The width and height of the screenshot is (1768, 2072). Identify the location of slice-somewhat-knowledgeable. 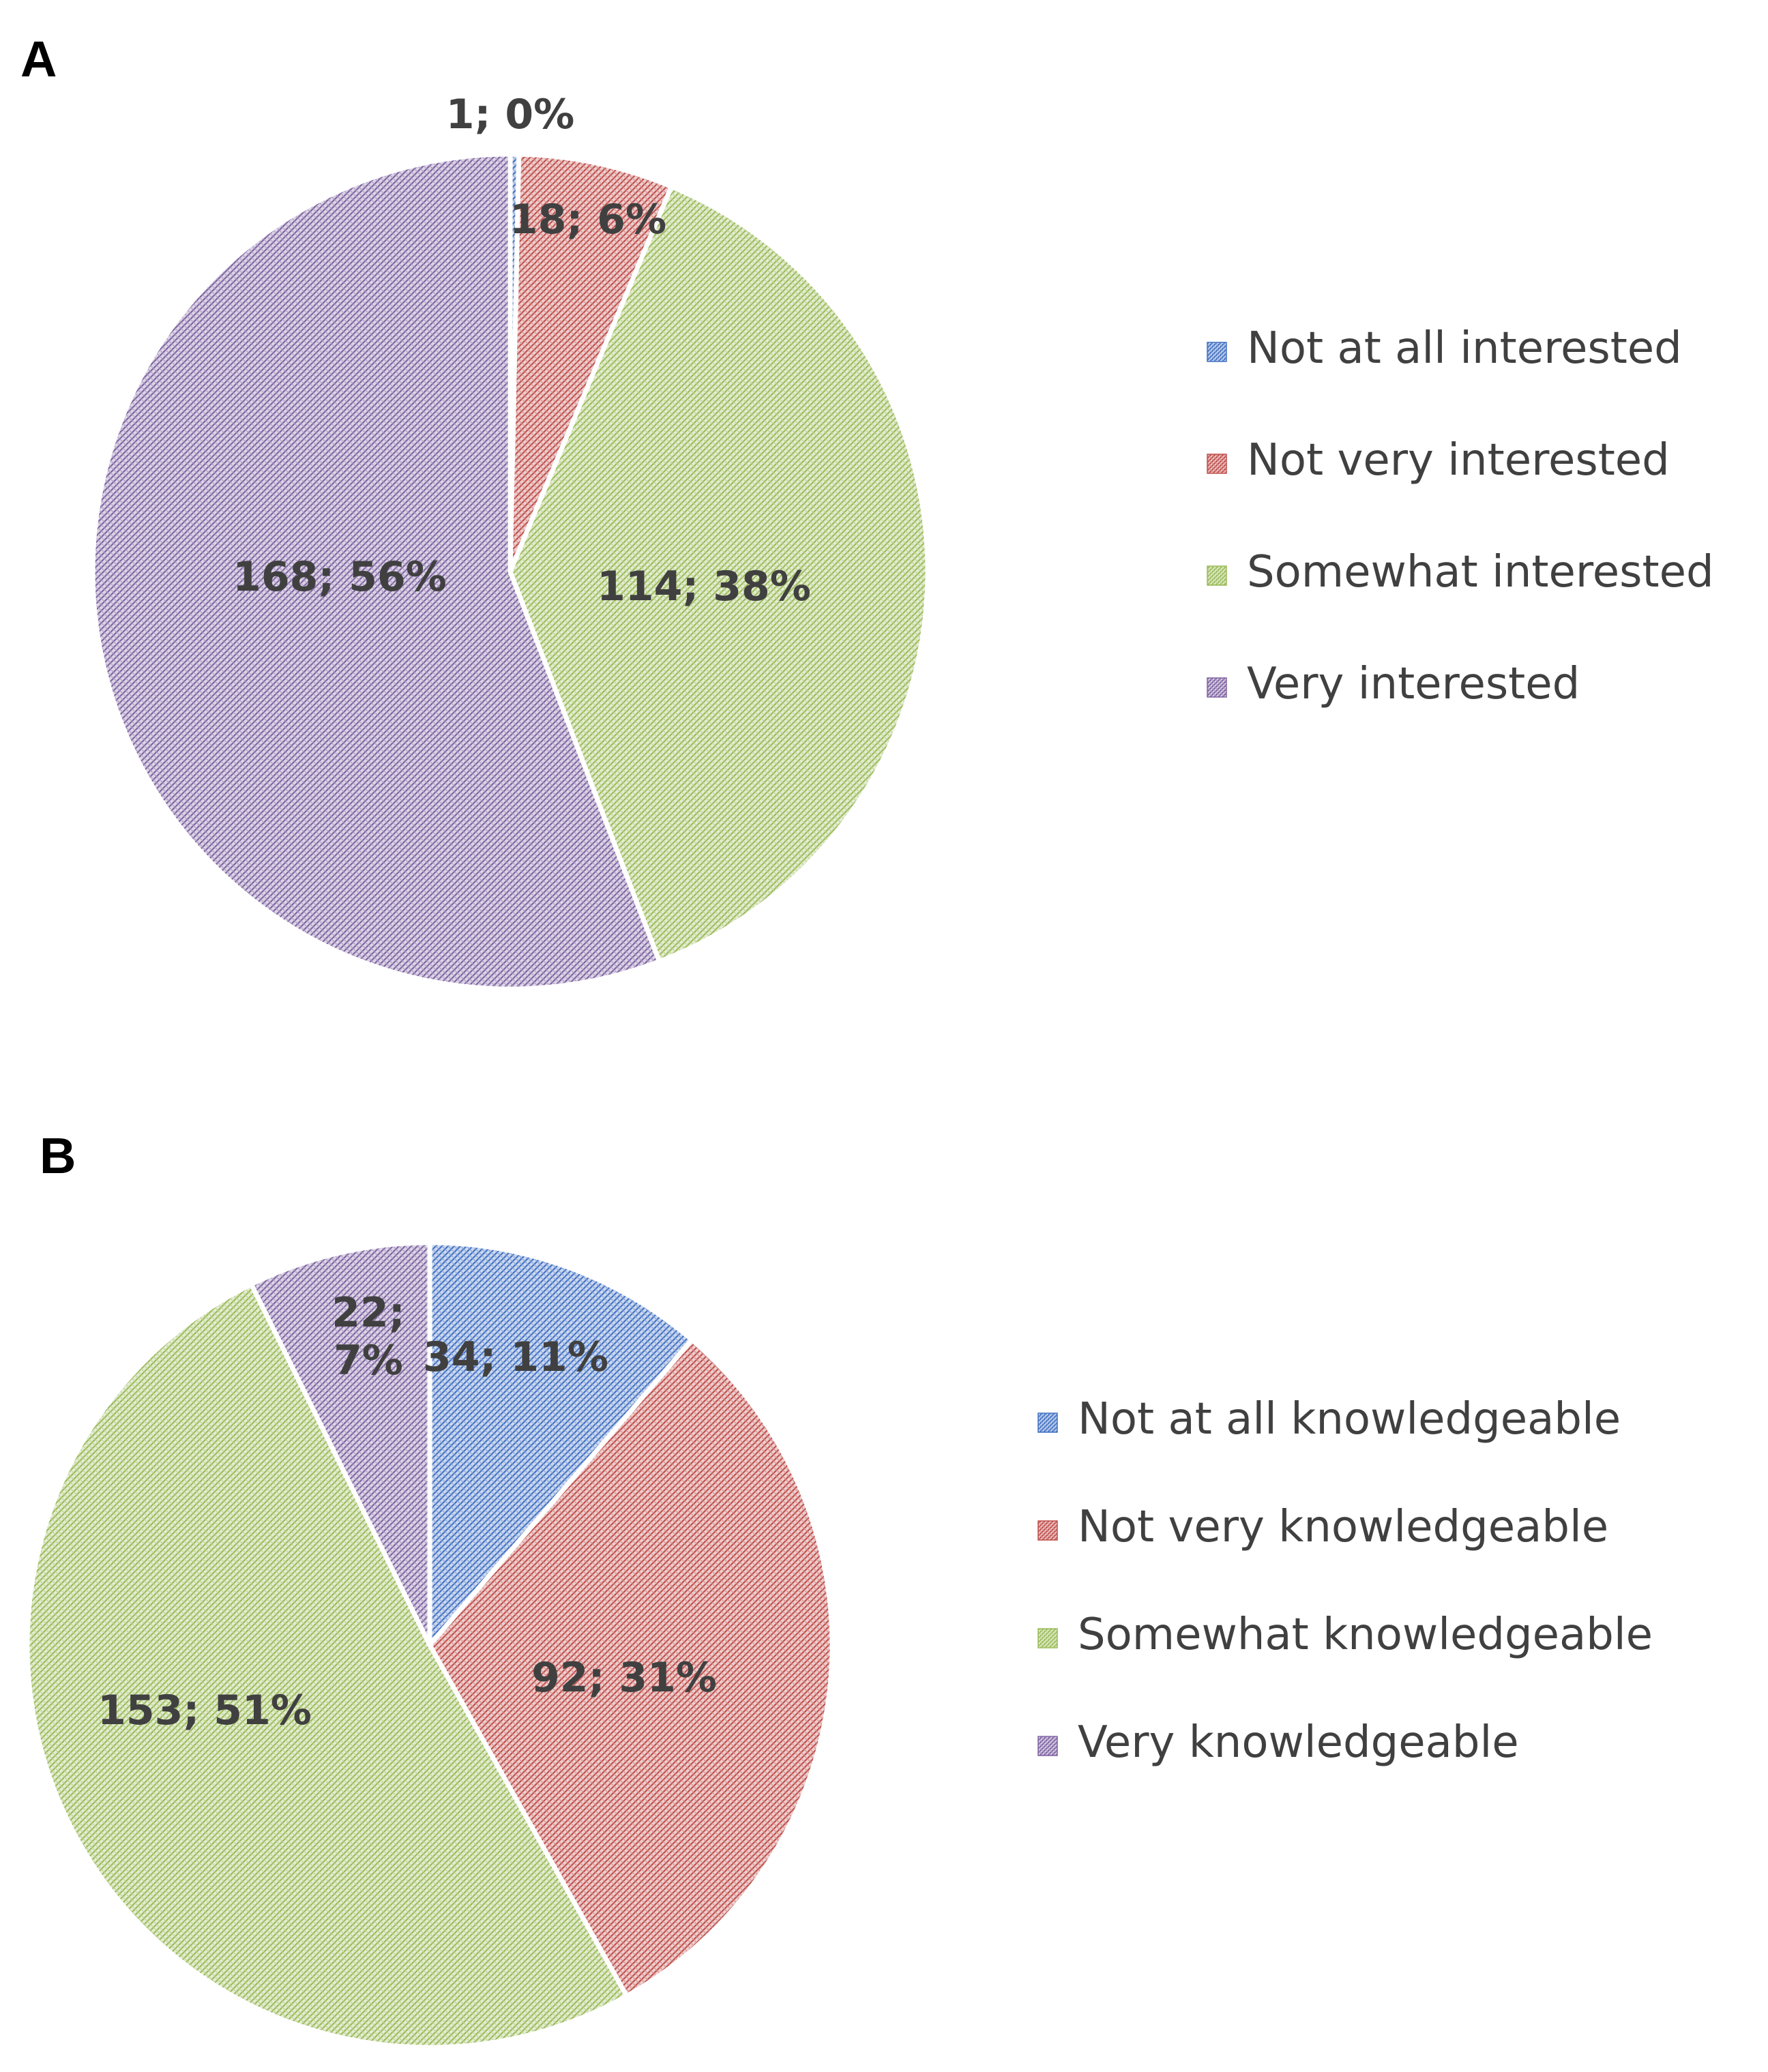
(327, 1666).